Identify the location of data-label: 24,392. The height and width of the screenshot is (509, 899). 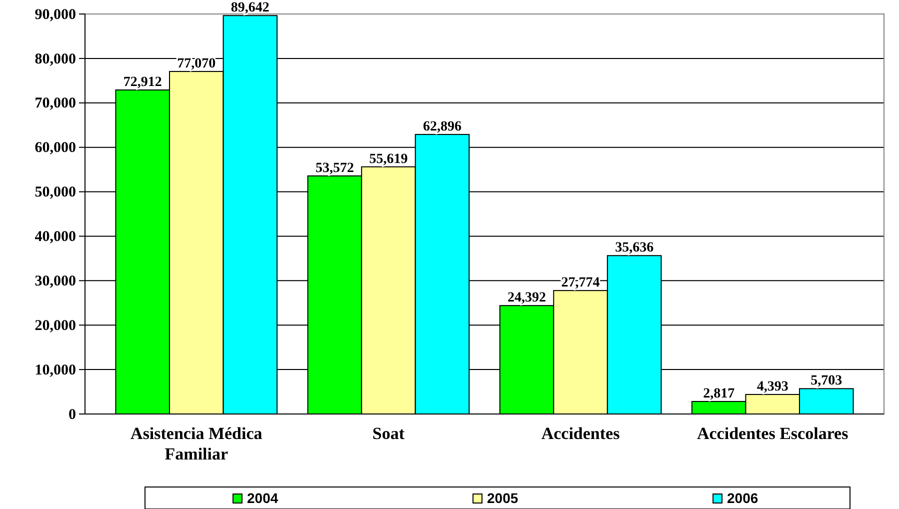
(527, 298).